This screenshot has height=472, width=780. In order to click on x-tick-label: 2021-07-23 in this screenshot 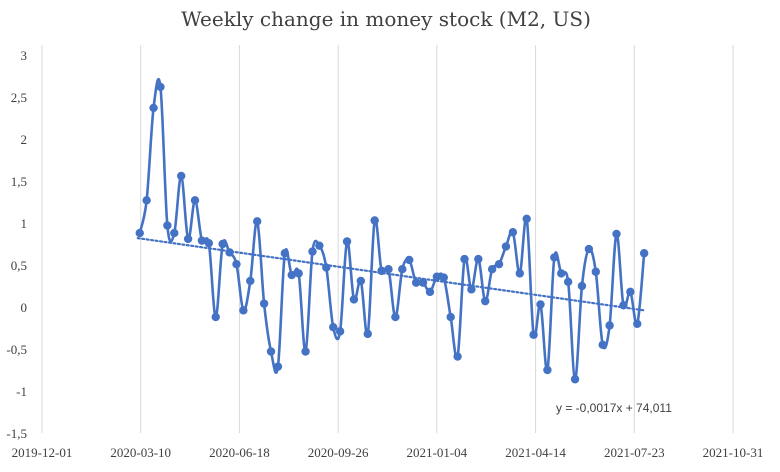, I will do `click(634, 452)`.